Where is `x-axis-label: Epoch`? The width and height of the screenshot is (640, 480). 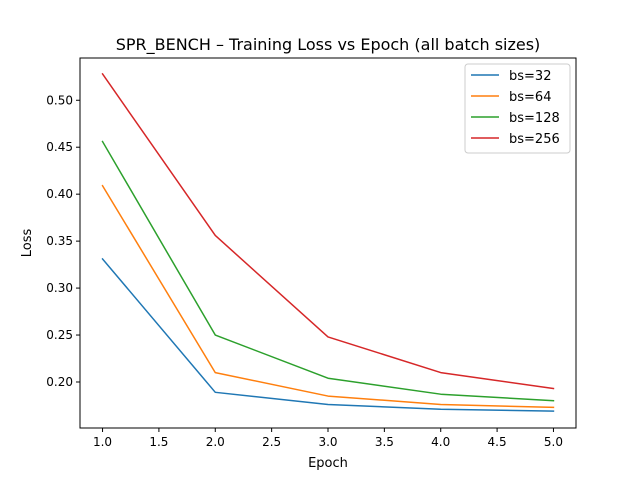 x-axis-label: Epoch is located at coordinates (328, 463).